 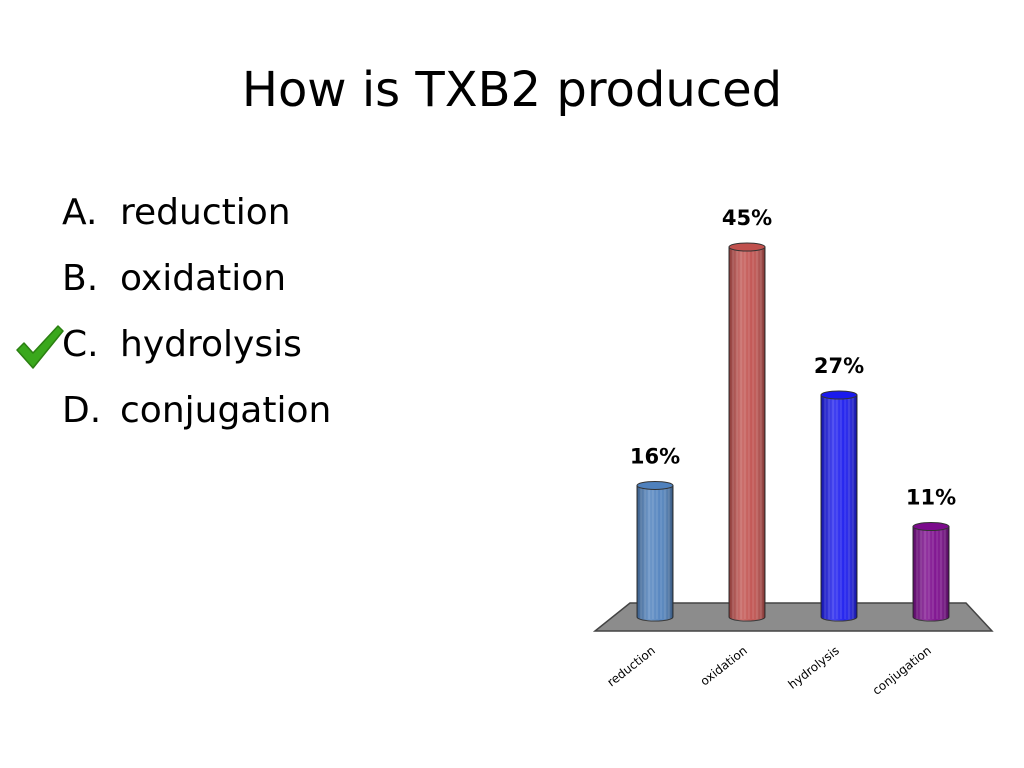 What do you see at coordinates (655, 456) in the screenshot?
I see `value-label: 16%` at bounding box center [655, 456].